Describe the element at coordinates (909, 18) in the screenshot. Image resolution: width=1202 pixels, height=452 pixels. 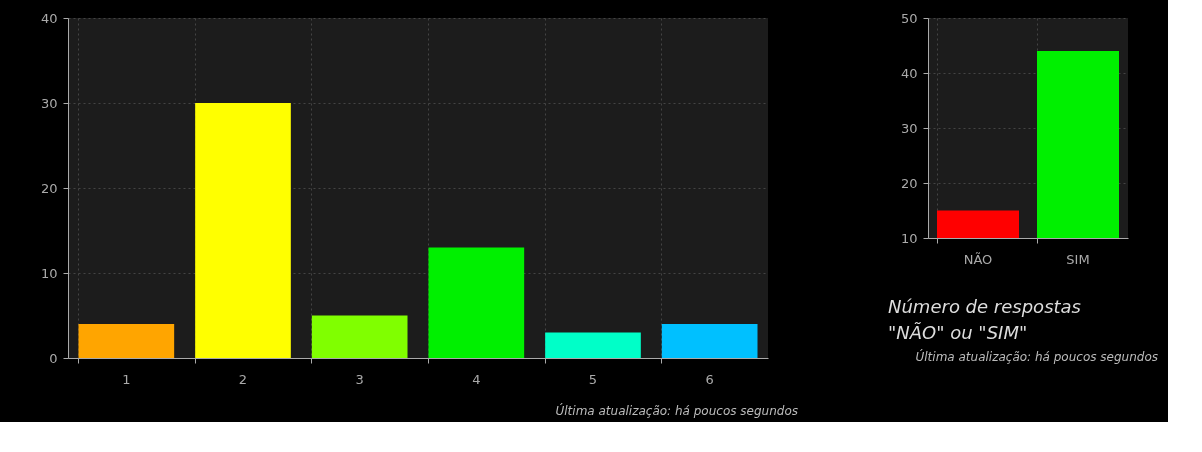
I see `y-tick-label: 50` at that location.